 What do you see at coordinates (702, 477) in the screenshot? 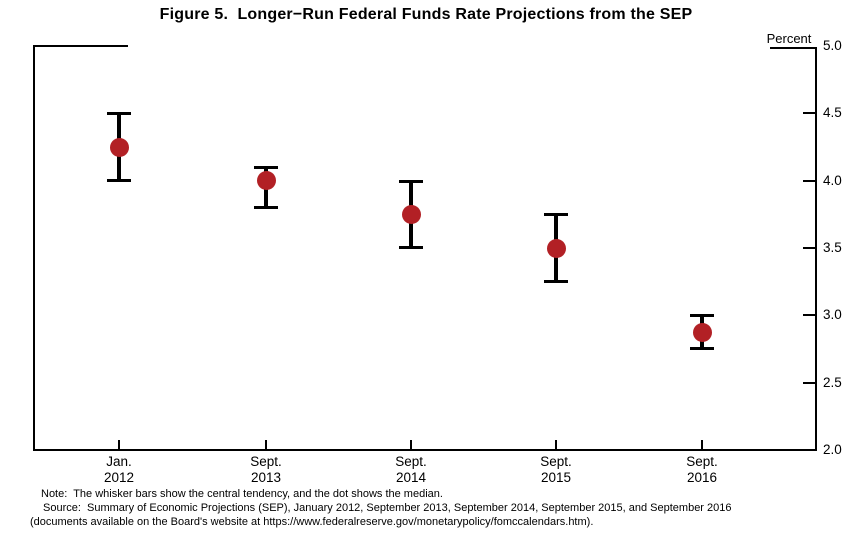
I see `x-axis-tick-label-year: 2016` at bounding box center [702, 477].